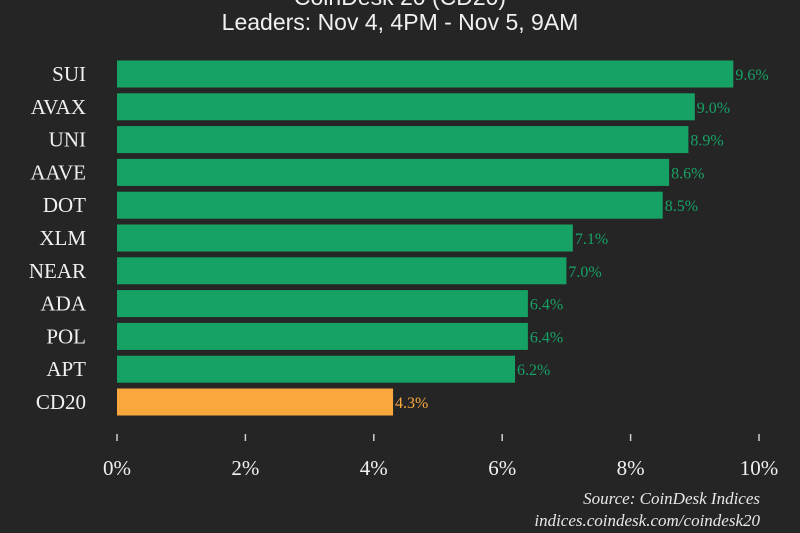  I want to click on x-tick-label: 10%, so click(759, 468).